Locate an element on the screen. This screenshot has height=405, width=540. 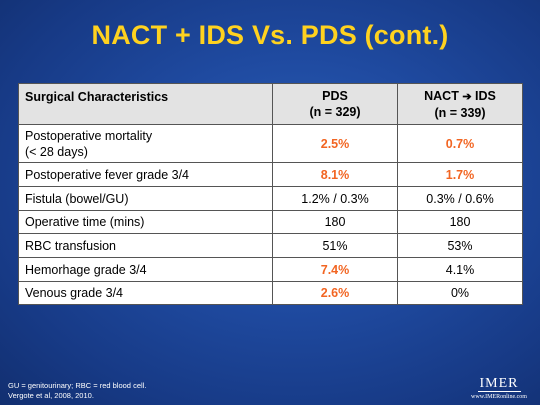
slide-title: NACT + IDS Vs. PDS (cont.) is located at coordinates (270, 35).